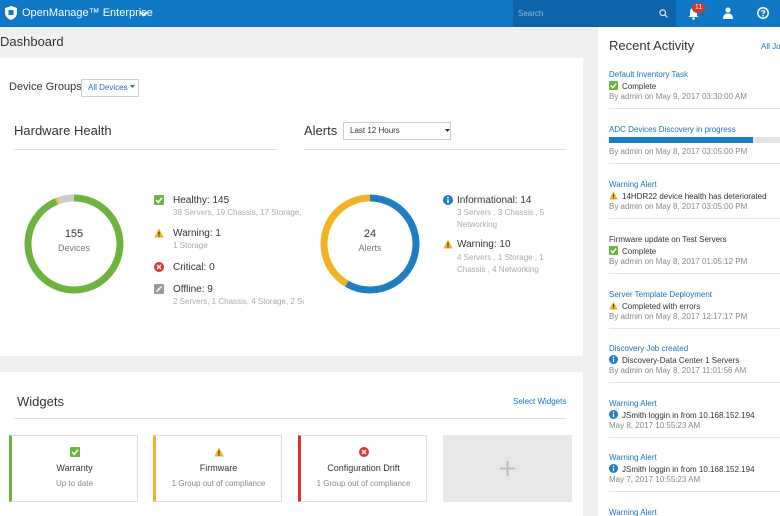 The height and width of the screenshot is (516, 780). What do you see at coordinates (694, 196) in the screenshot?
I see `status-text: 14HDR22 device health has deteriorated` at bounding box center [694, 196].